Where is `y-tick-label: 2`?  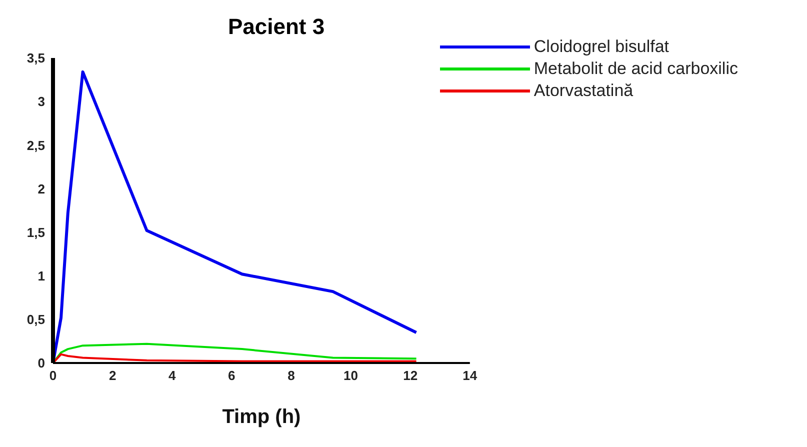 y-tick-label: 2 is located at coordinates (41, 188).